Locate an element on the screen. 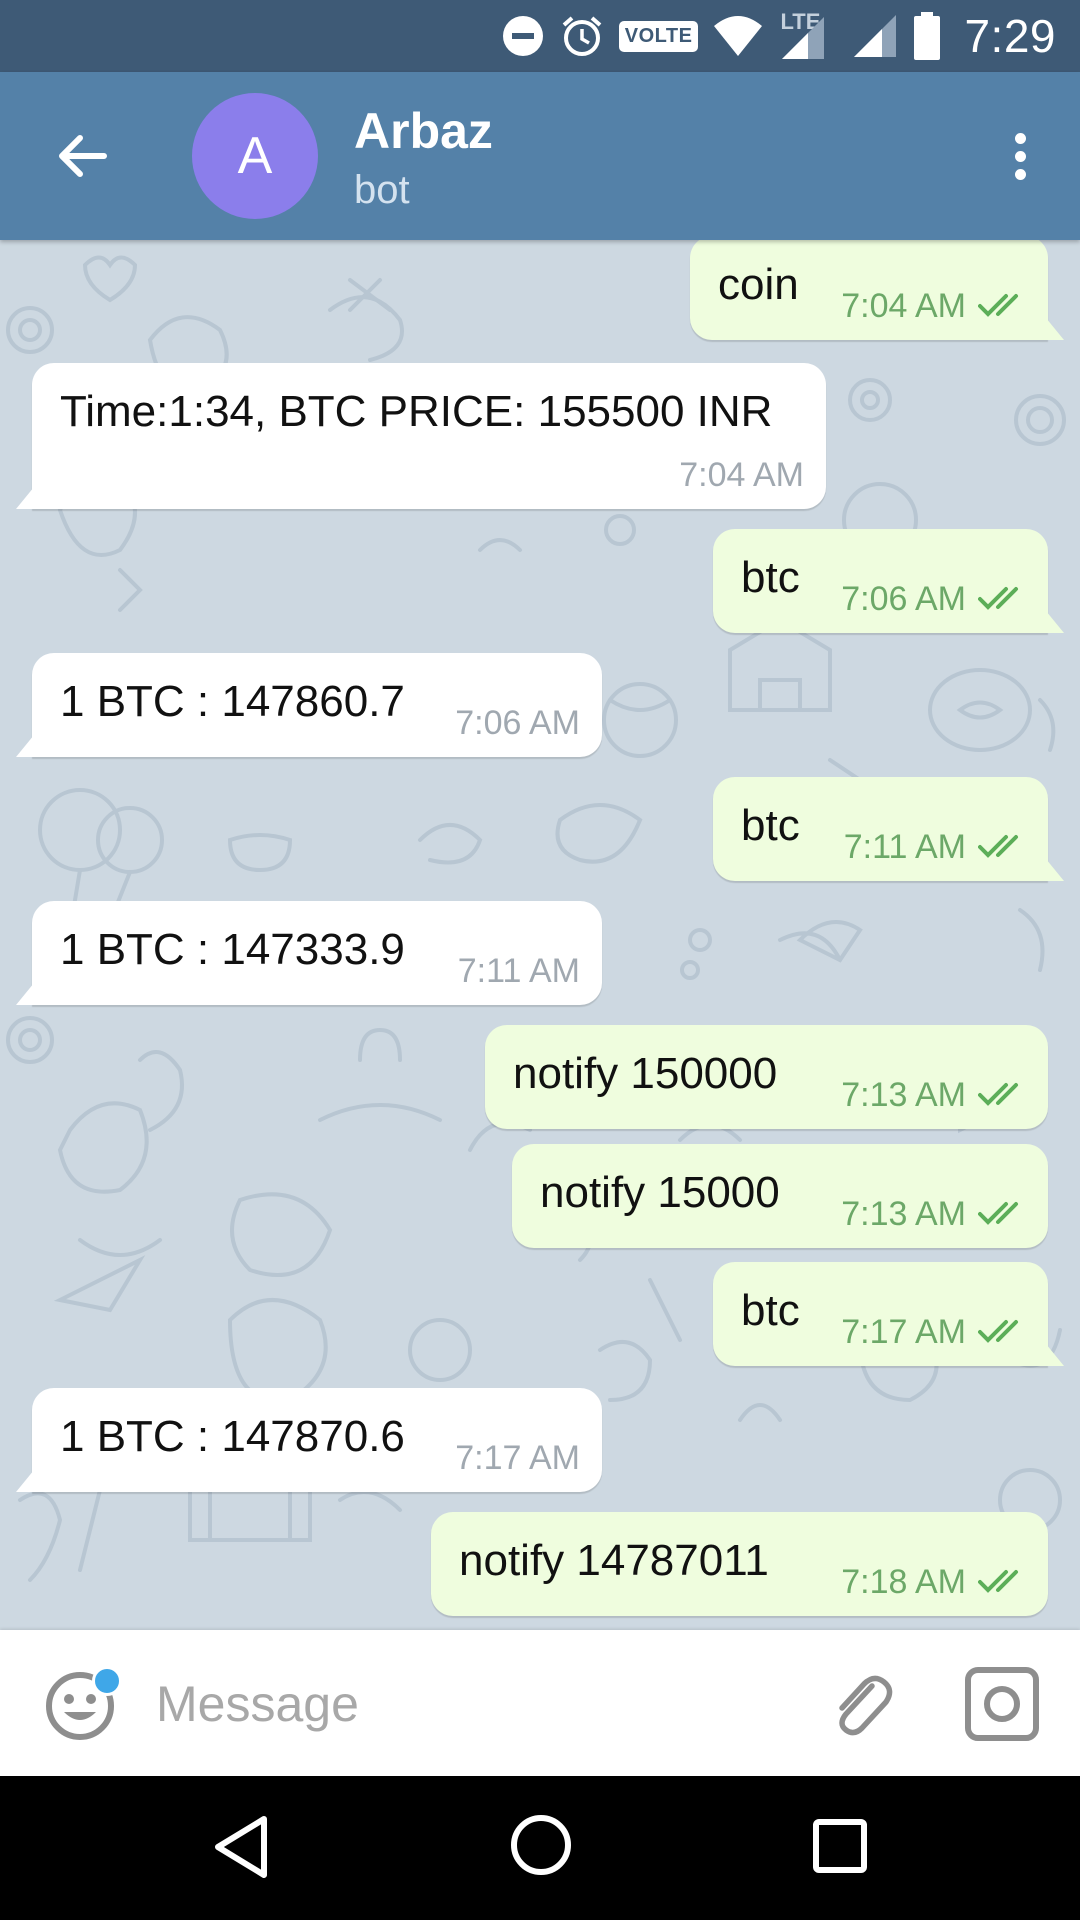  chat-title: Arbaz is located at coordinates (423, 131).